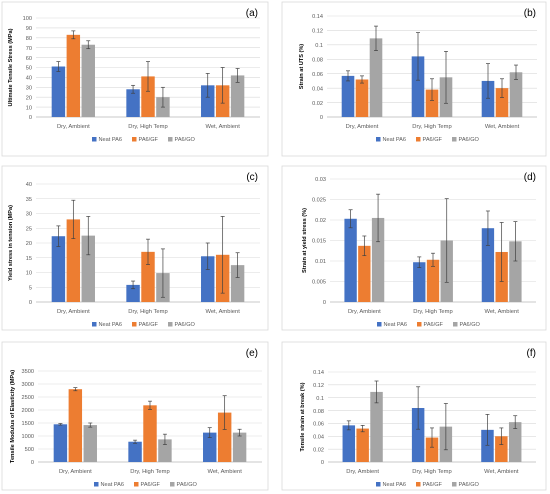 The image size is (550, 494). I want to click on y-tick-label: 0.03, so click(320, 180).